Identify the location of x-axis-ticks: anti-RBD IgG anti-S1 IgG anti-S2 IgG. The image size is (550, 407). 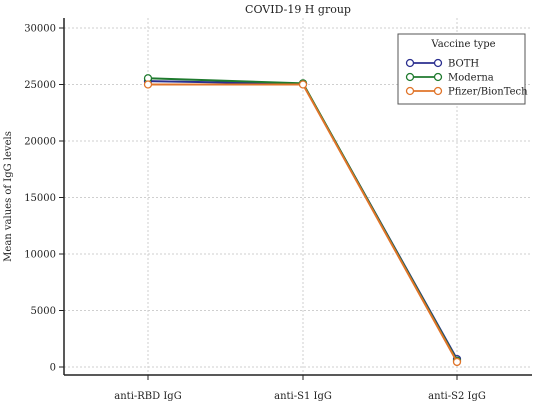
(300, 388).